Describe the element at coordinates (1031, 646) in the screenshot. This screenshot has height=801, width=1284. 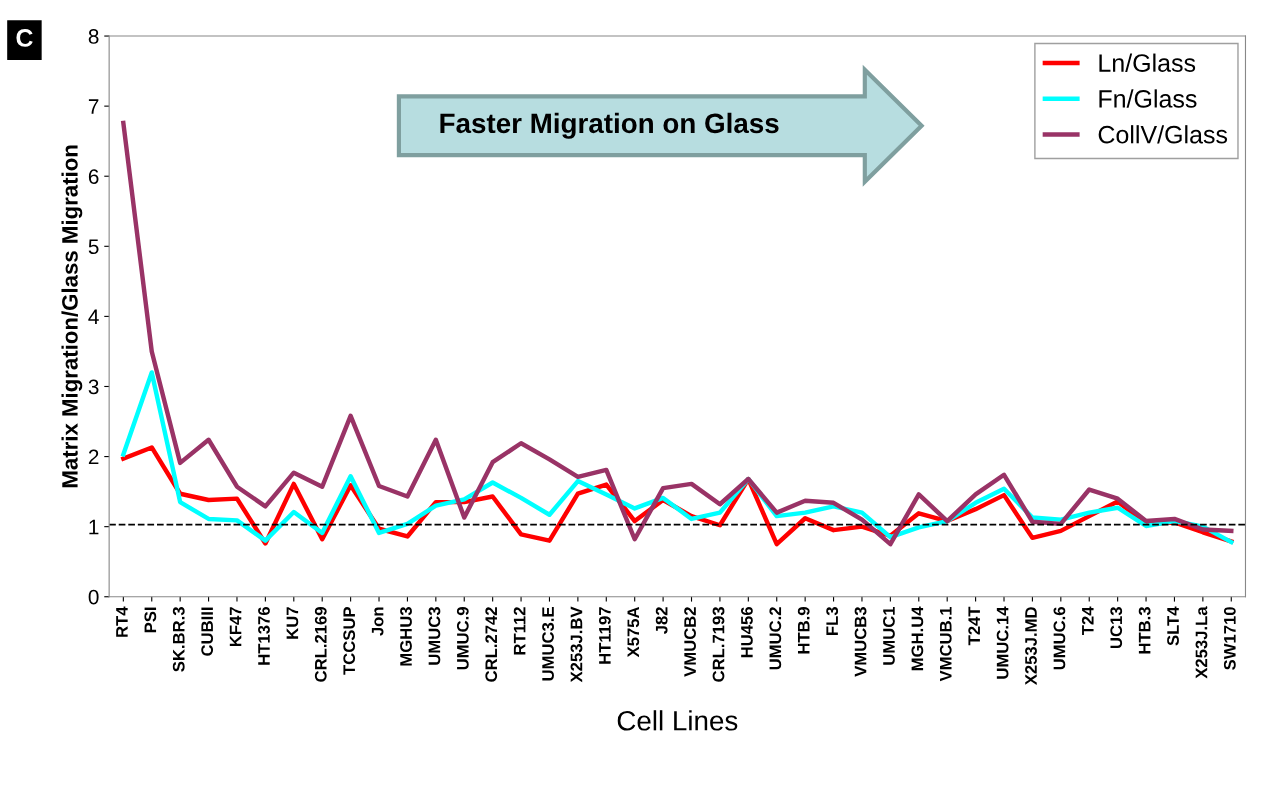
I see `x-tick-label: X253J.MD` at that location.